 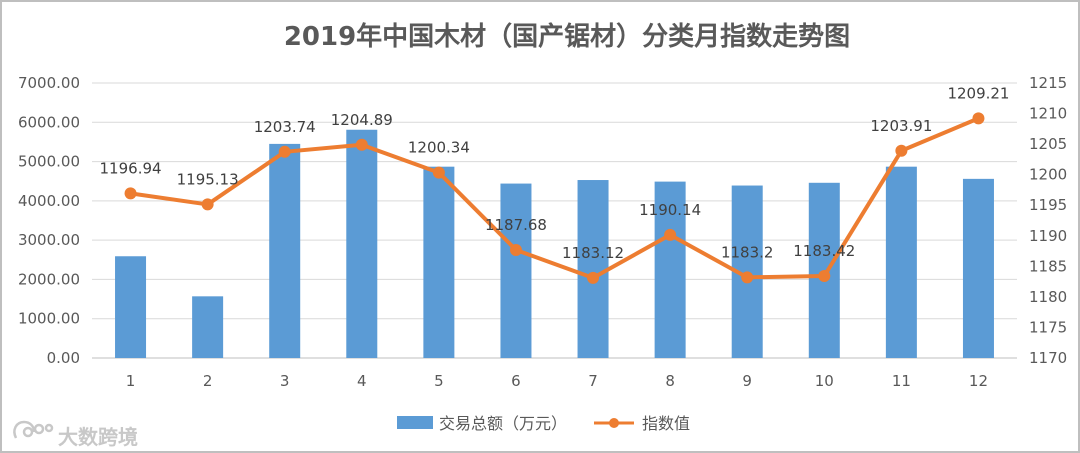 I want to click on data-label: 1203.91, so click(x=901, y=126).